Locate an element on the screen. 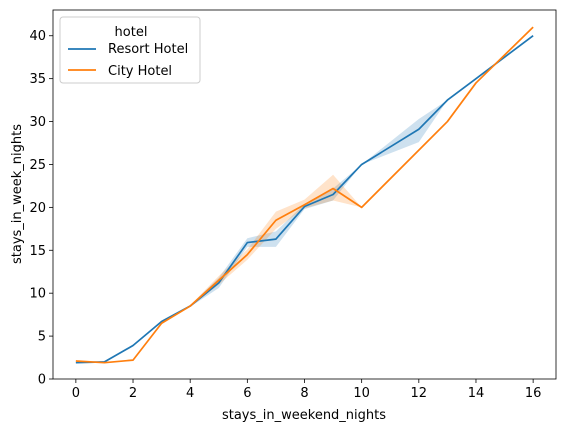 This screenshot has height=433, width=563. legend-box is located at coordinates (130, 50).